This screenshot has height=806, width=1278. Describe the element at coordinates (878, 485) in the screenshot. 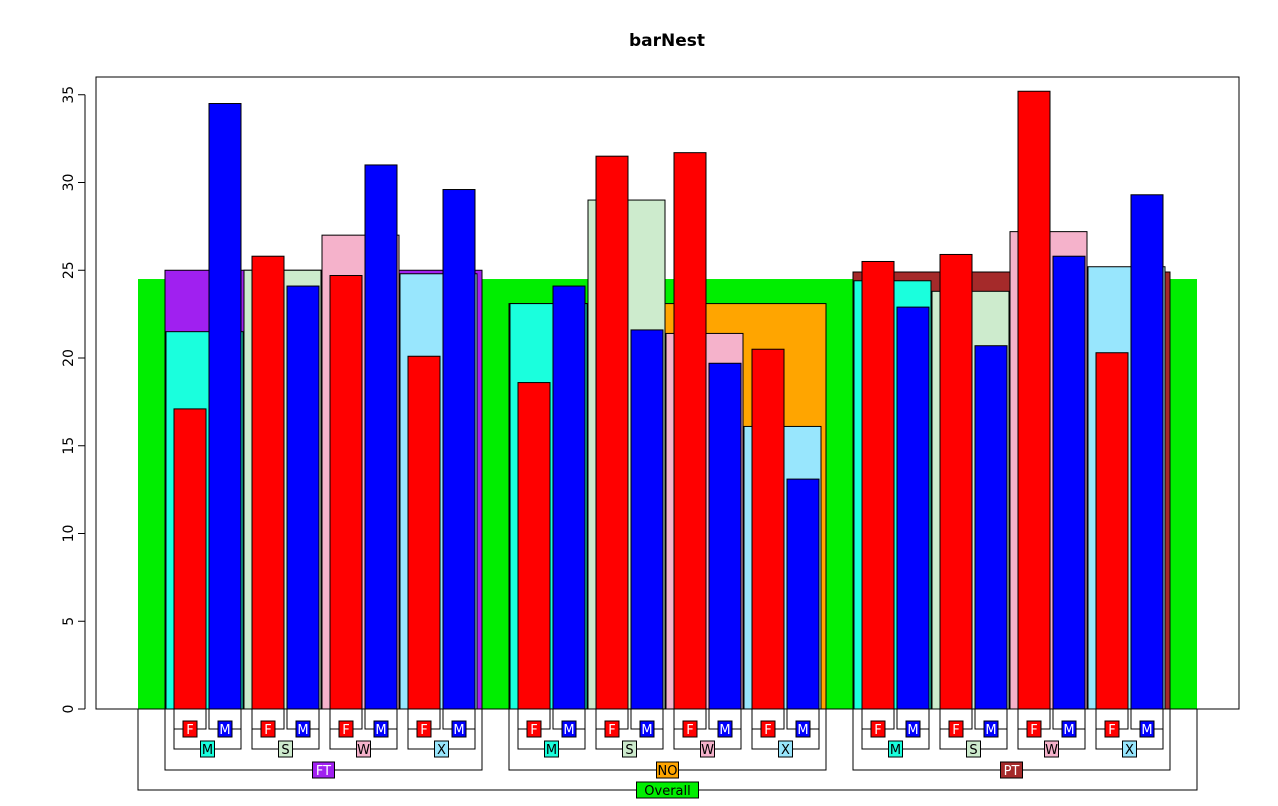

I see `bar-pt-m-f` at that location.